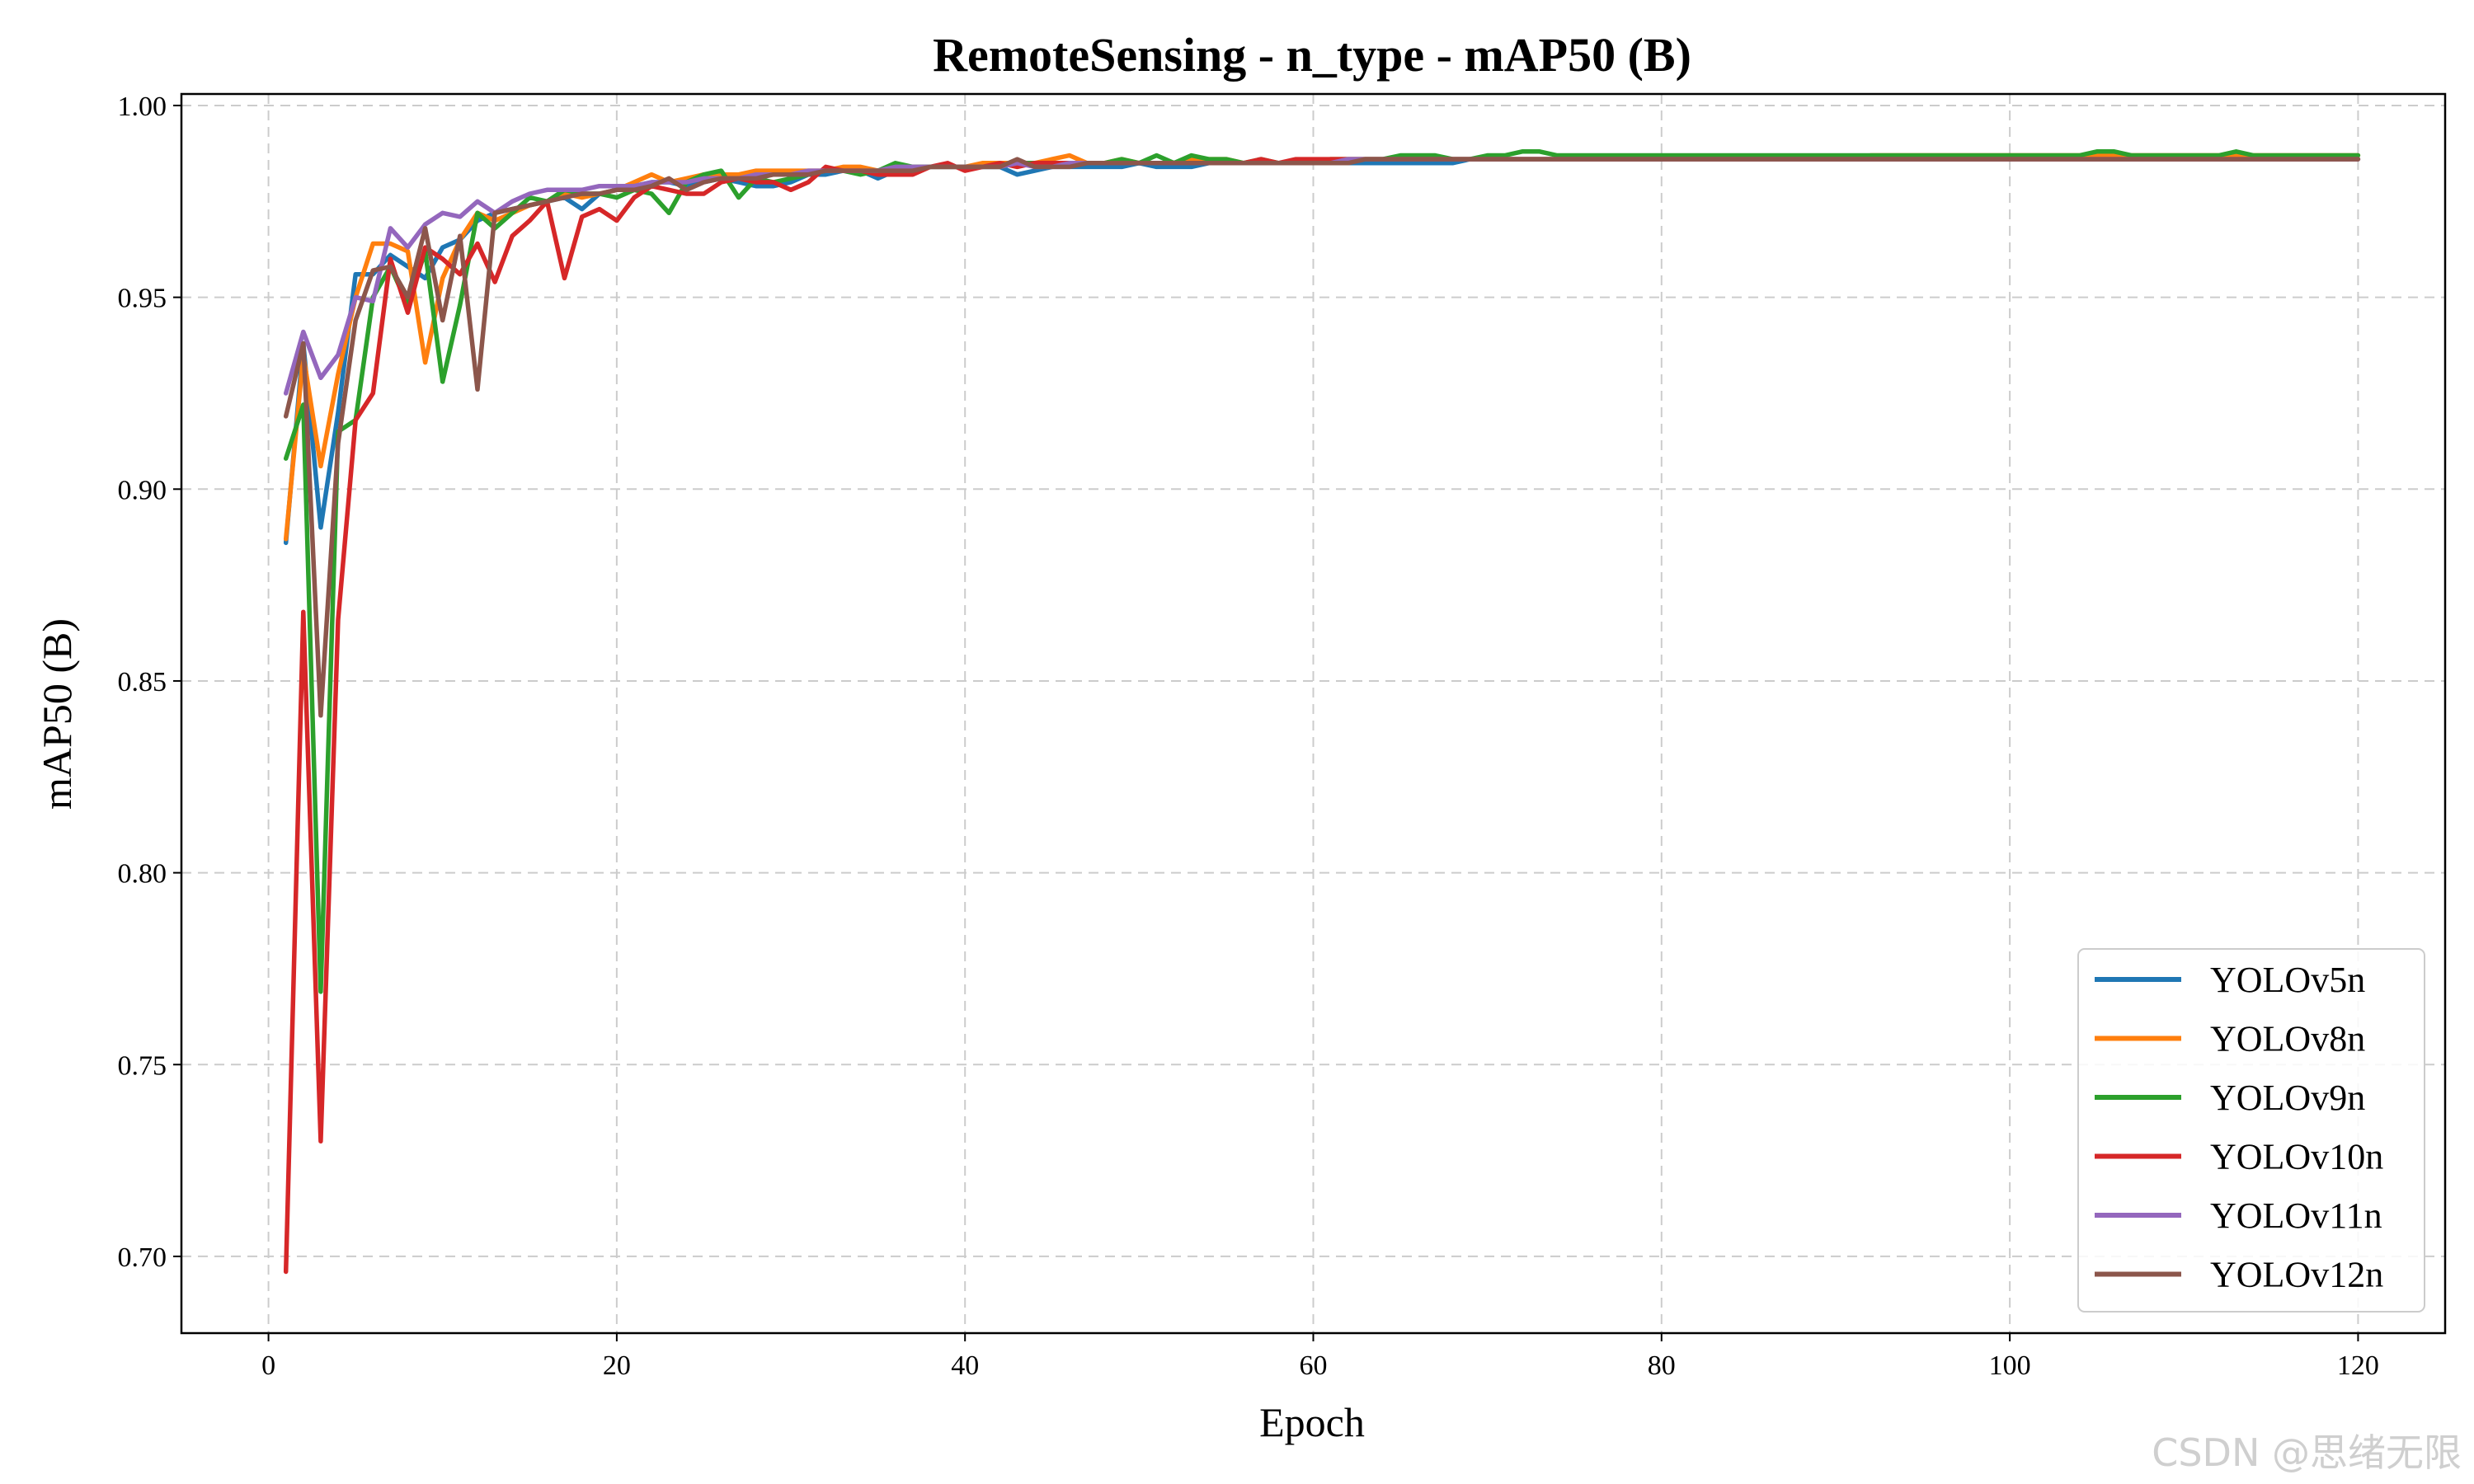  Describe the element at coordinates (142, 299) in the screenshot. I see `y-tick-label: 0.95` at that location.